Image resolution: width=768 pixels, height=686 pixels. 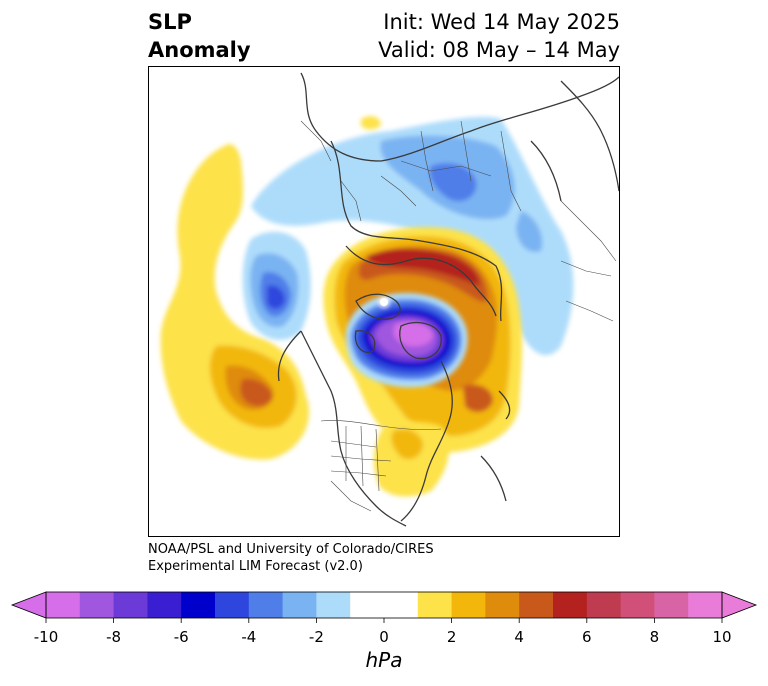 What do you see at coordinates (113, 637) in the screenshot?
I see `colorbar-tick-label: -8` at bounding box center [113, 637].